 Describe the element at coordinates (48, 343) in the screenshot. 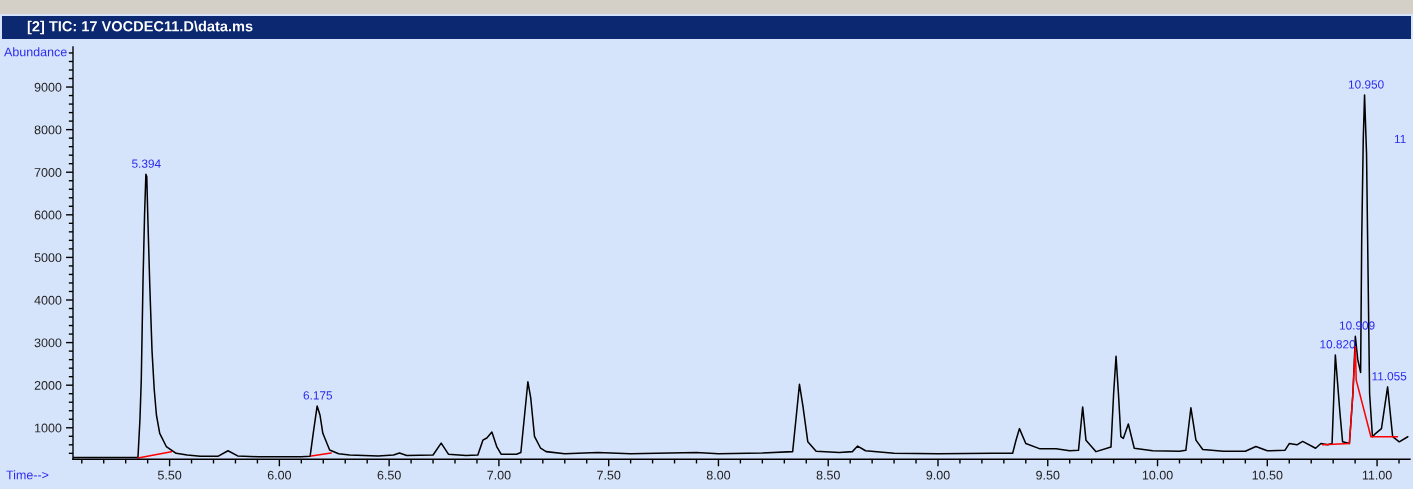

I see `y-tick-label: 3000` at that location.